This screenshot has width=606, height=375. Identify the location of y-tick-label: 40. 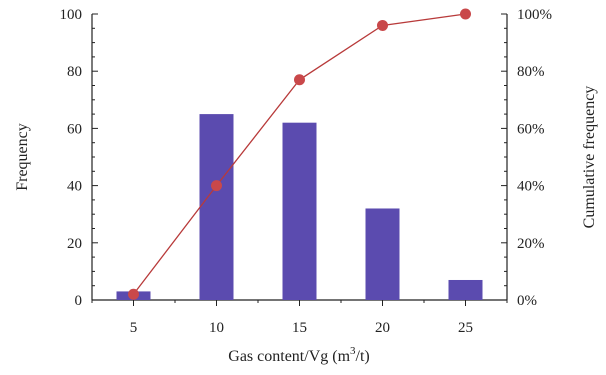
(74, 187).